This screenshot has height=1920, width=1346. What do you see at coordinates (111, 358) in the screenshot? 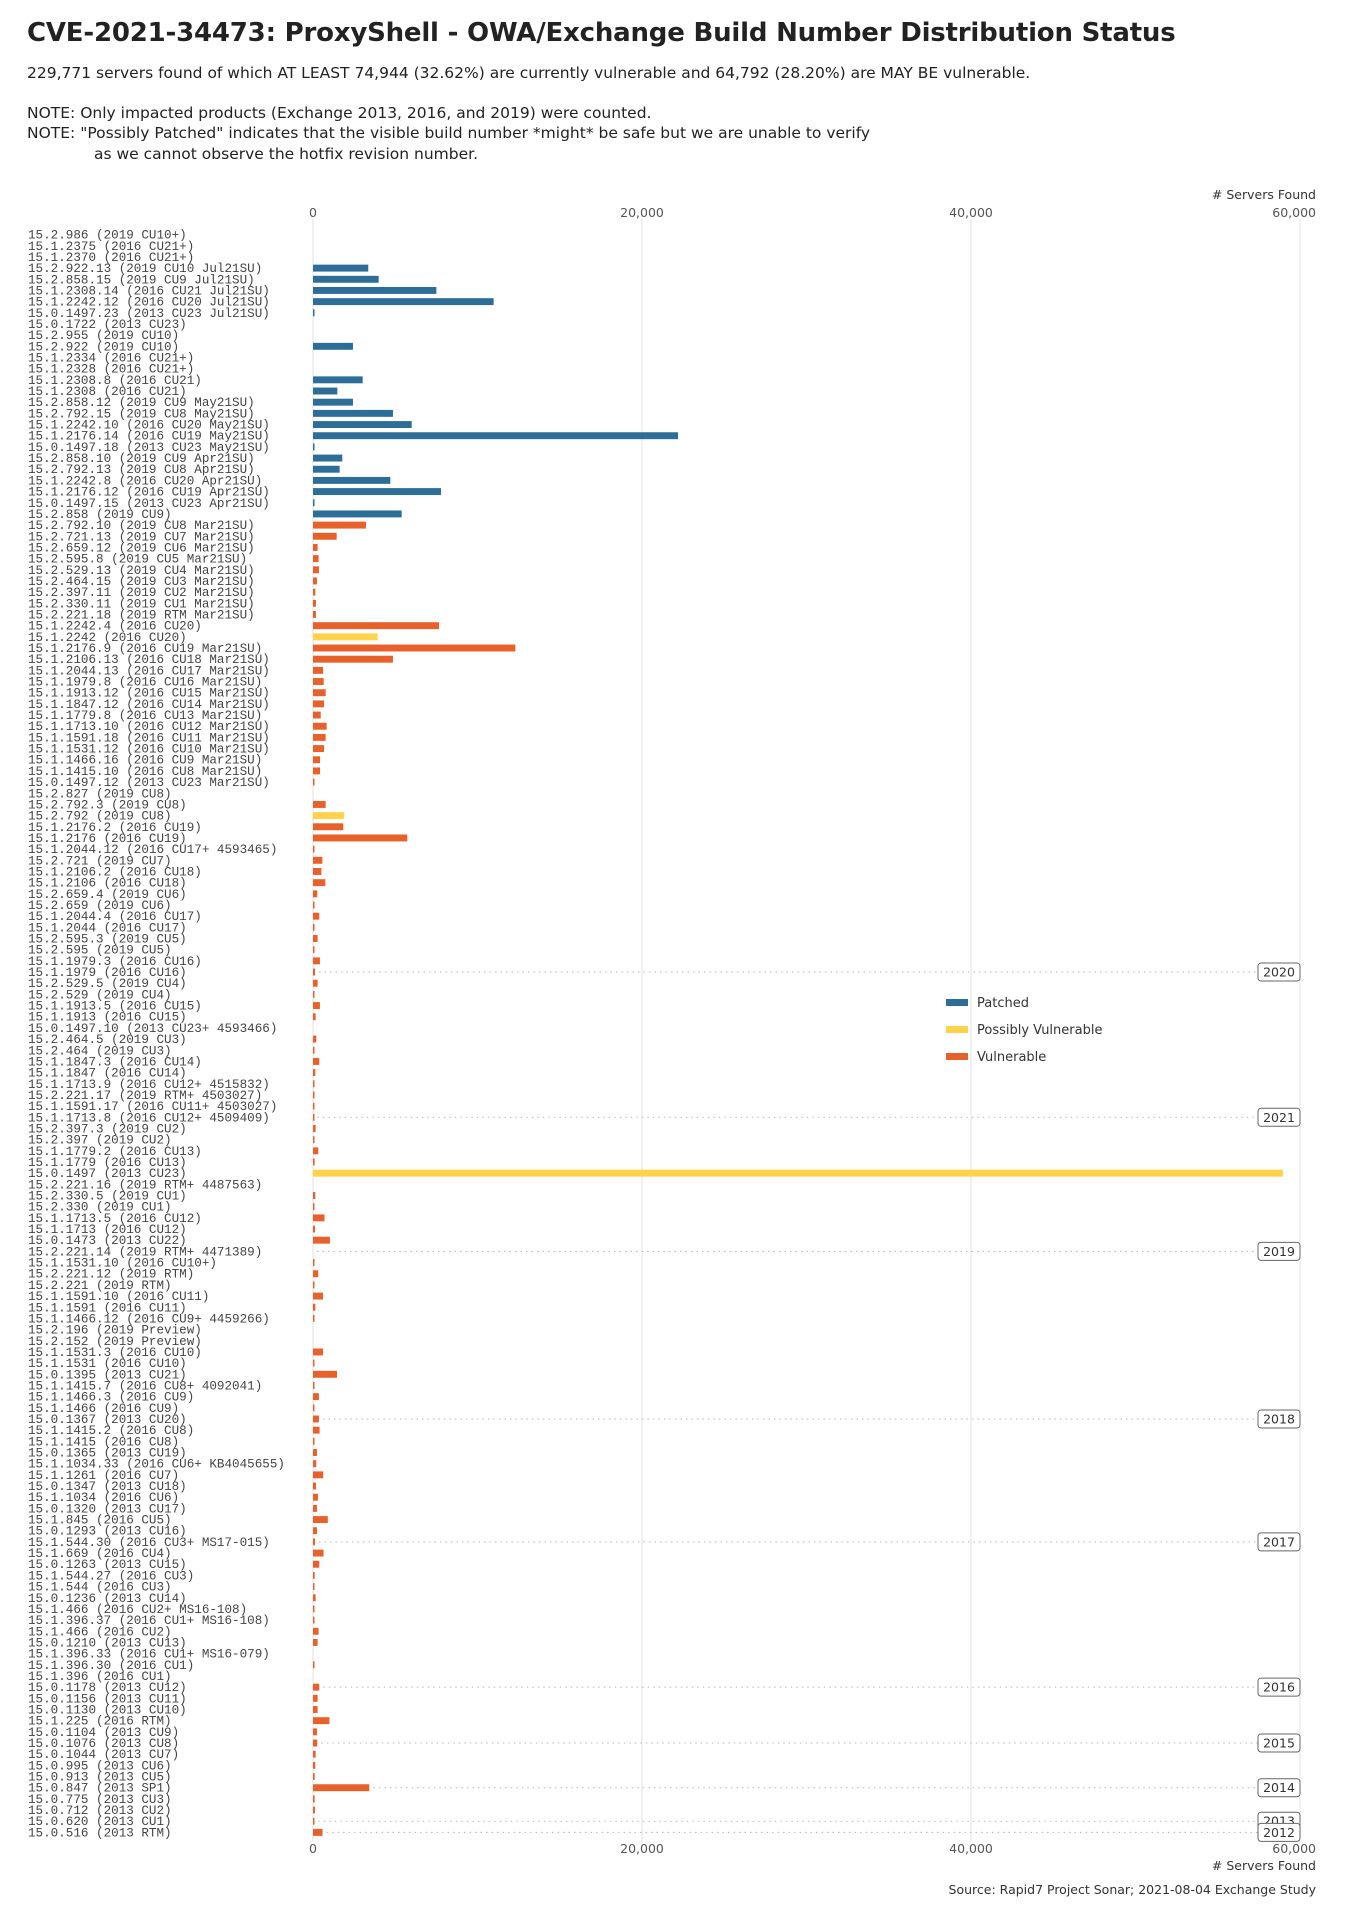
I see `category-label: 15.1.2334 (2016 CU21+)` at bounding box center [111, 358].